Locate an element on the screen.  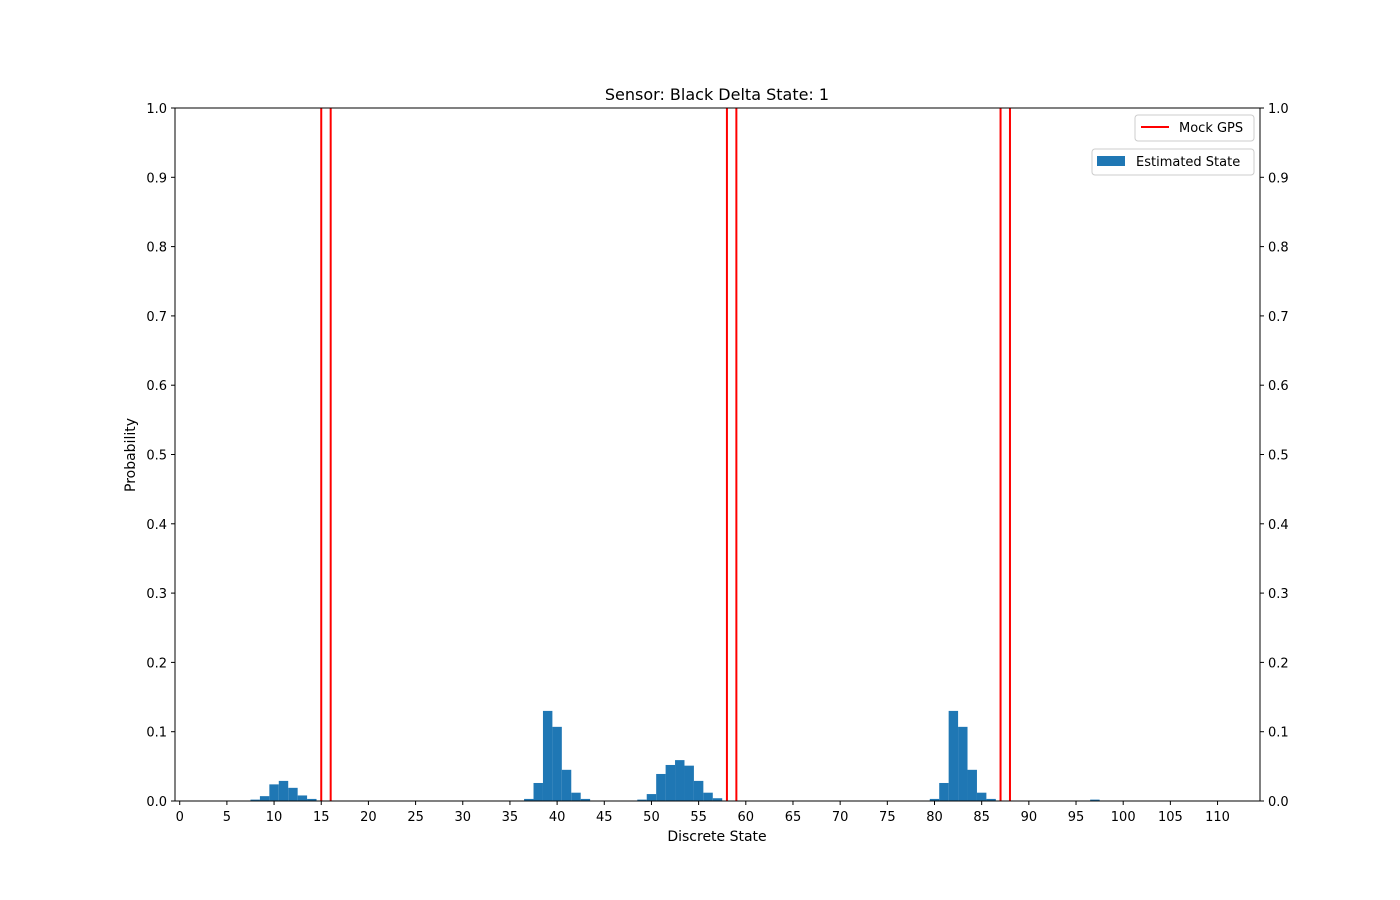
x-tick-label: 0 is located at coordinates (180, 817).